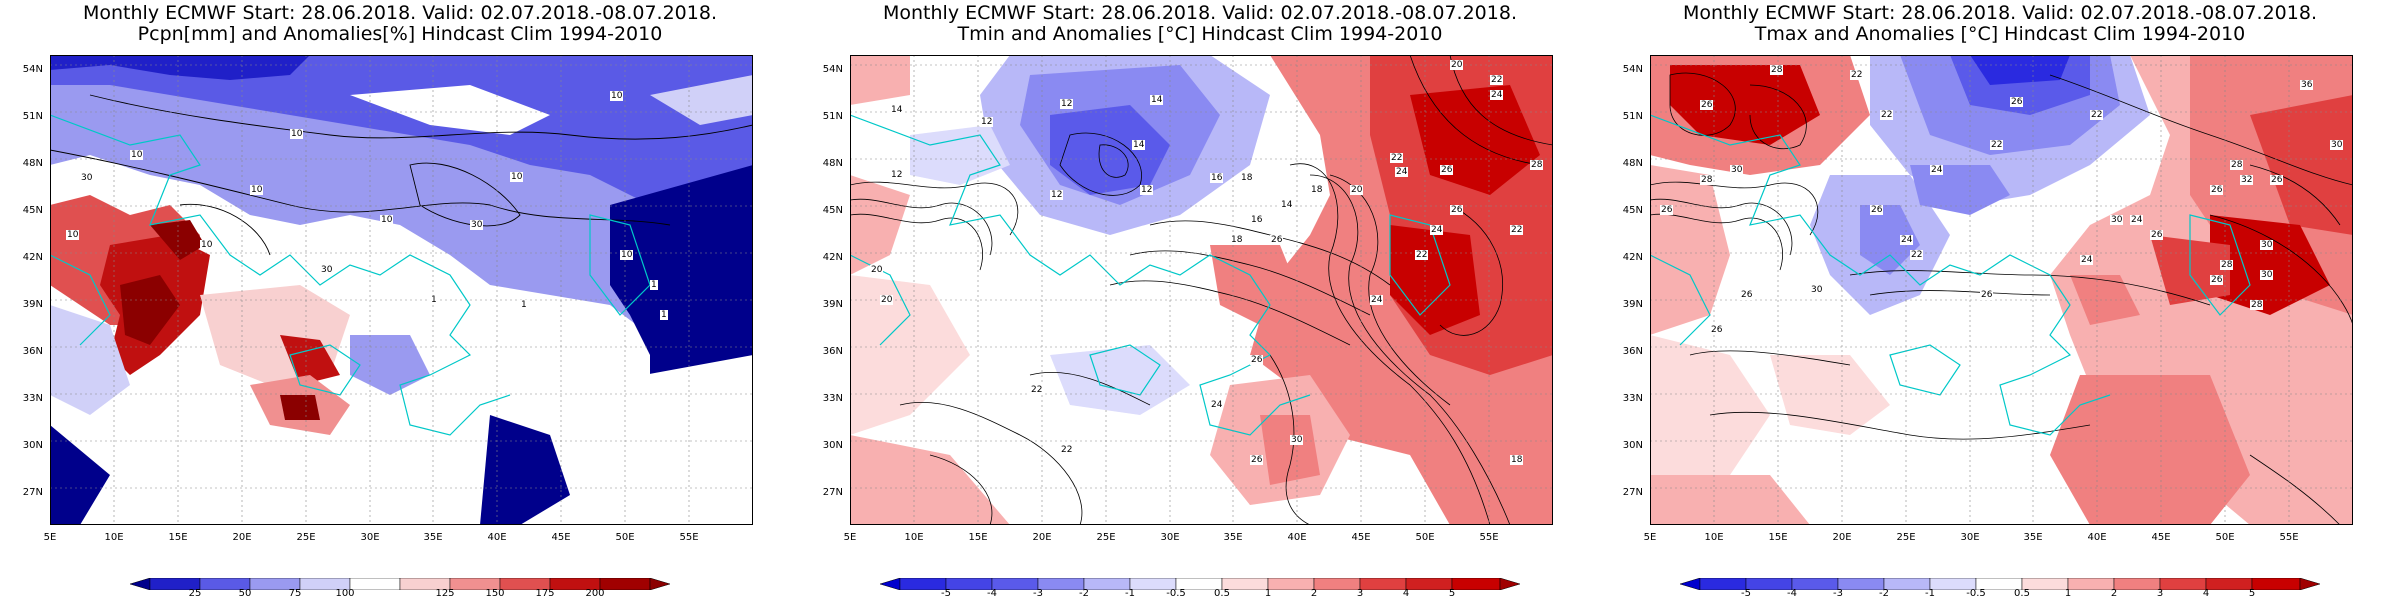  I want to click on lon-label: 55E, so click(689, 537).